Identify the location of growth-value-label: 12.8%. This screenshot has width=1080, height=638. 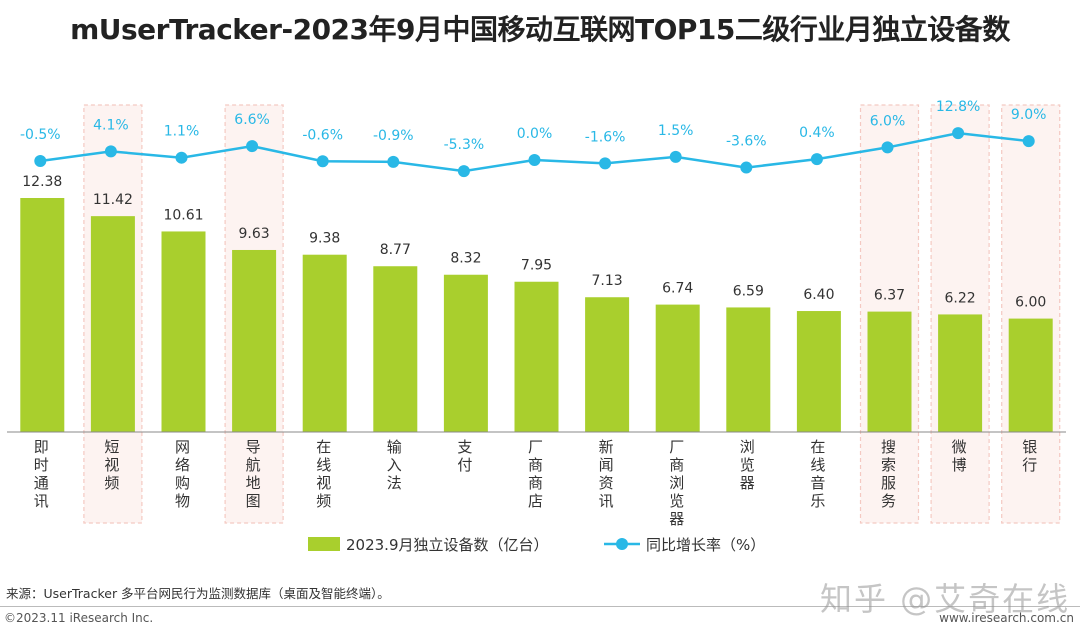
(958, 107).